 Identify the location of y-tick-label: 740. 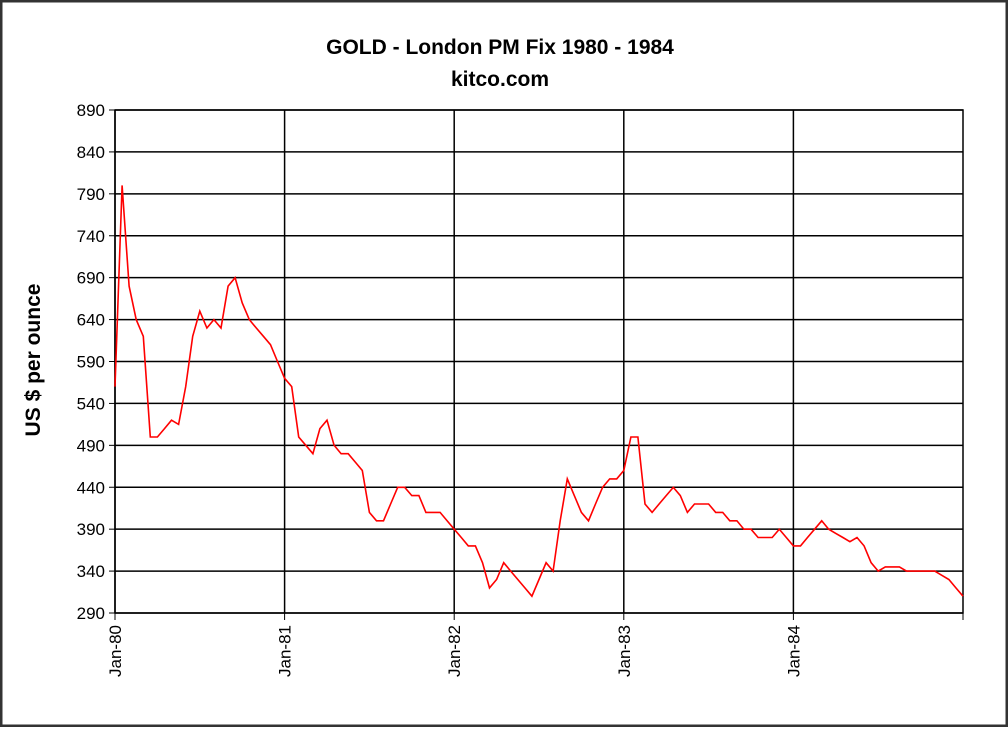
(91, 236).